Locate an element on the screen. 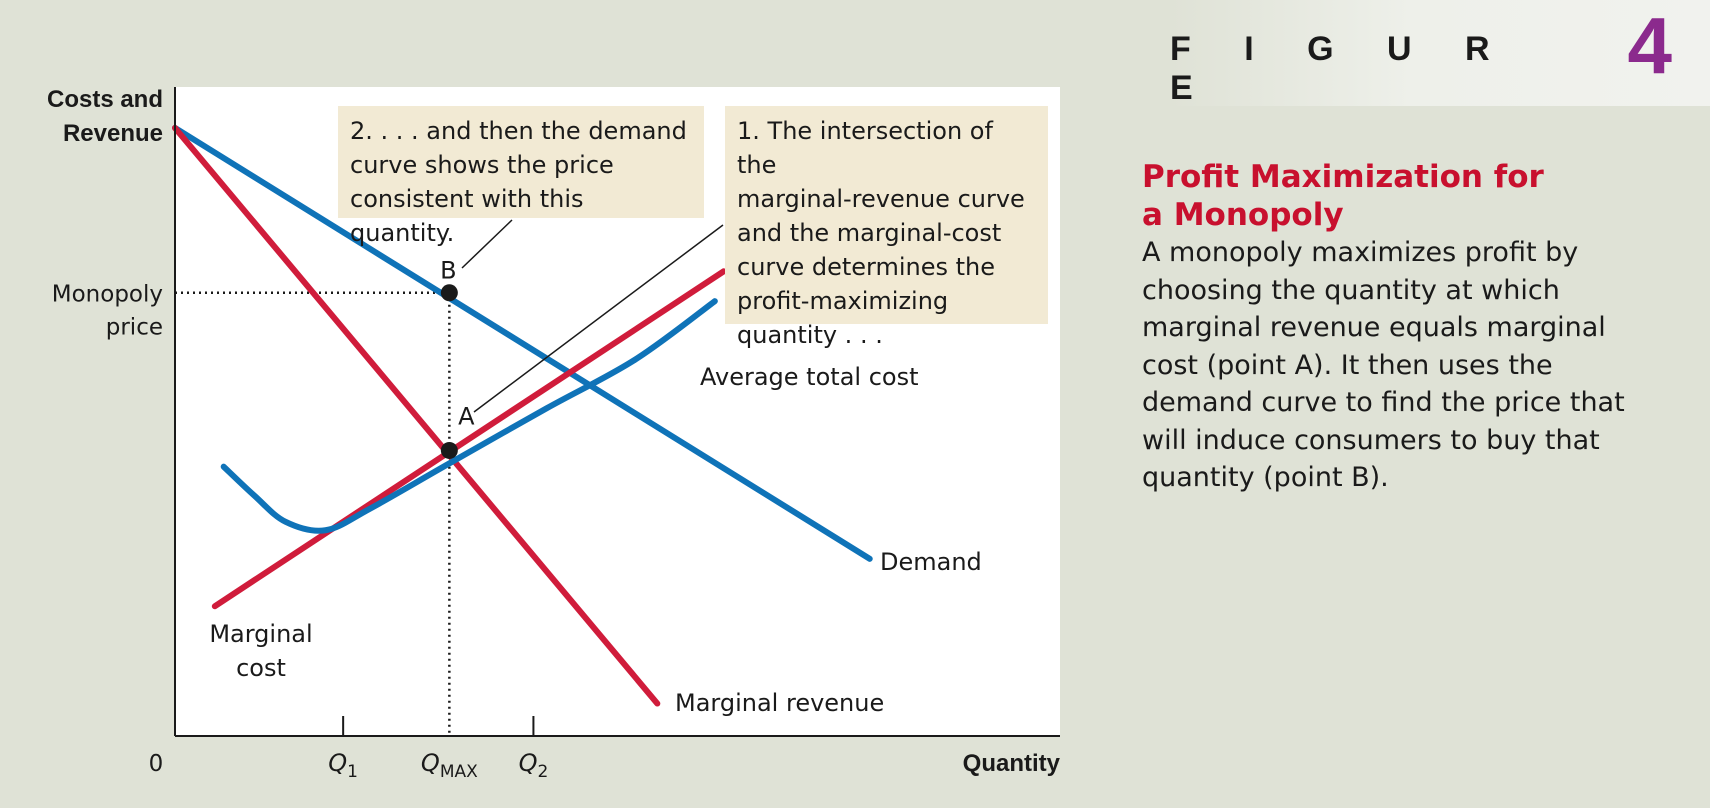 The width and height of the screenshot is (1710, 808). figure-banner: F I G U R E 4 is located at coordinates (1440, 53).